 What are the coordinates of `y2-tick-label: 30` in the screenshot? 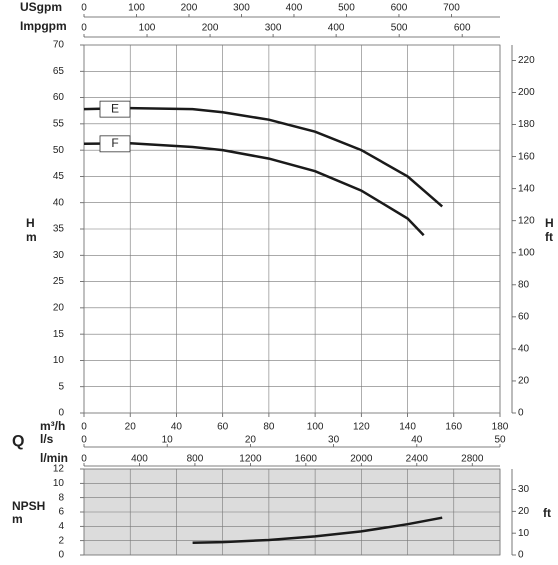 It's located at (524, 489).